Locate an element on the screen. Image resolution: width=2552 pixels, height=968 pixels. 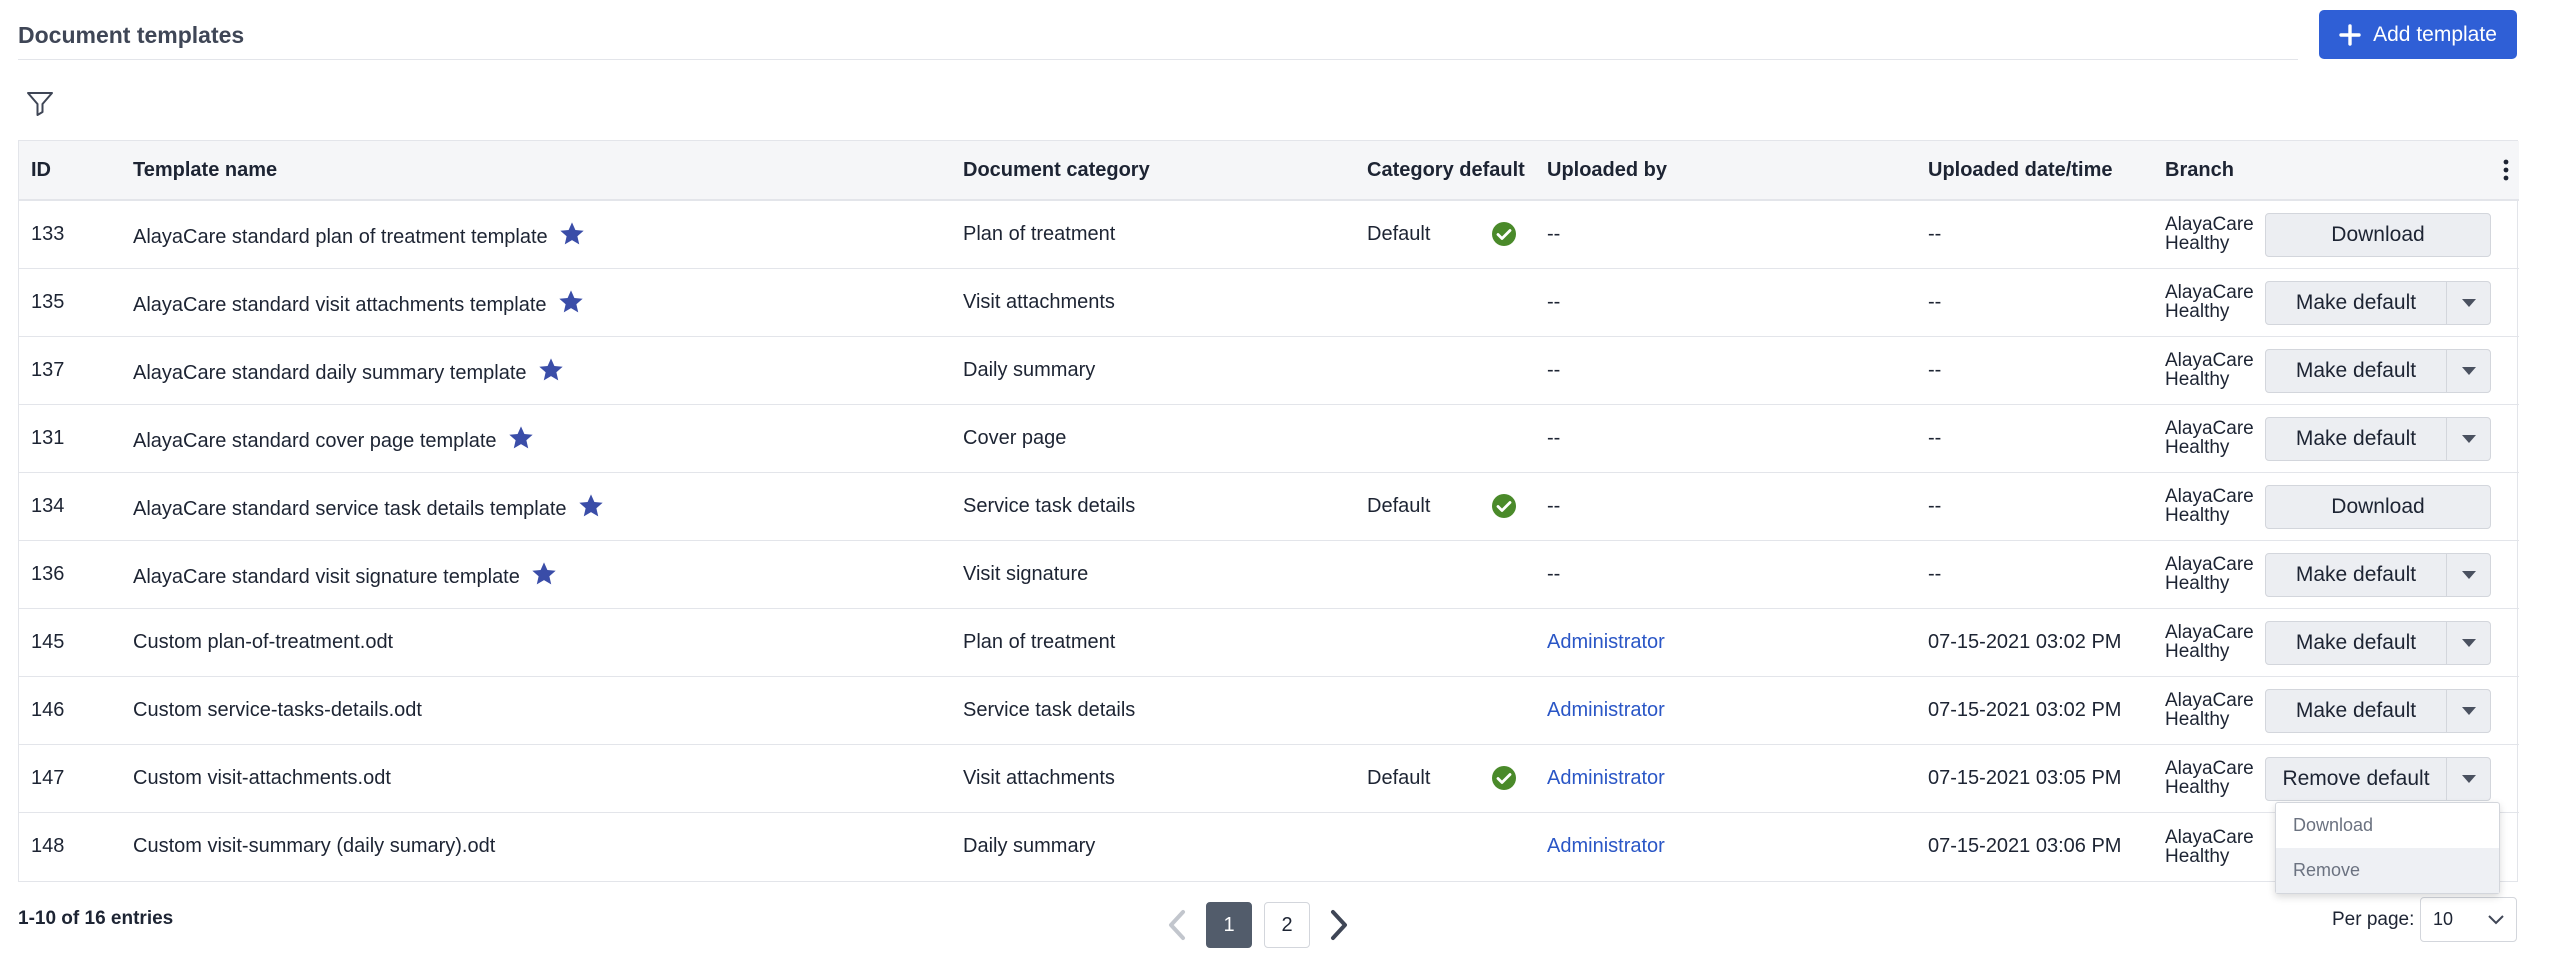
dropdown-item-download: Download is located at coordinates (2333, 825).